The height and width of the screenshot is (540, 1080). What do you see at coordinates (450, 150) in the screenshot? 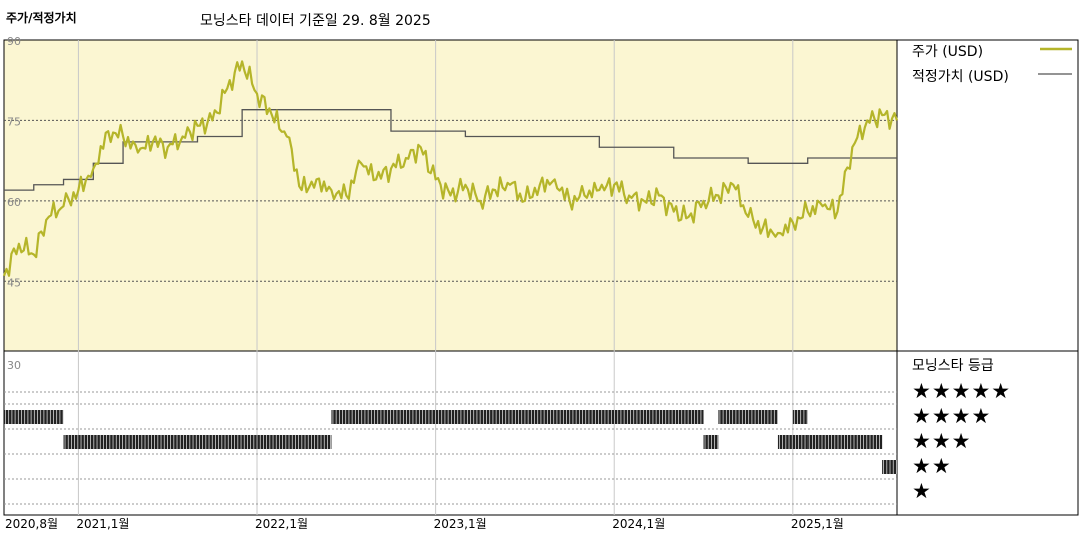
I see `fair-value-line` at bounding box center [450, 150].